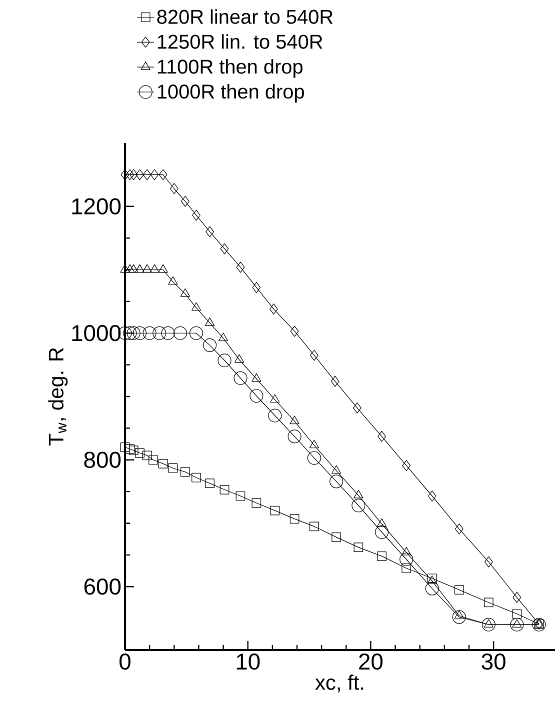 This screenshot has height=715, width=556. What do you see at coordinates (102, 460) in the screenshot?
I see `y-tick-label: 800` at bounding box center [102, 460].